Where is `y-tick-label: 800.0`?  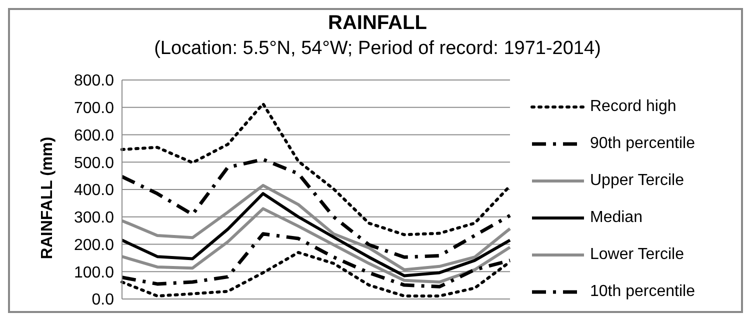
y-tick-label: 800.0 is located at coordinates (94, 81).